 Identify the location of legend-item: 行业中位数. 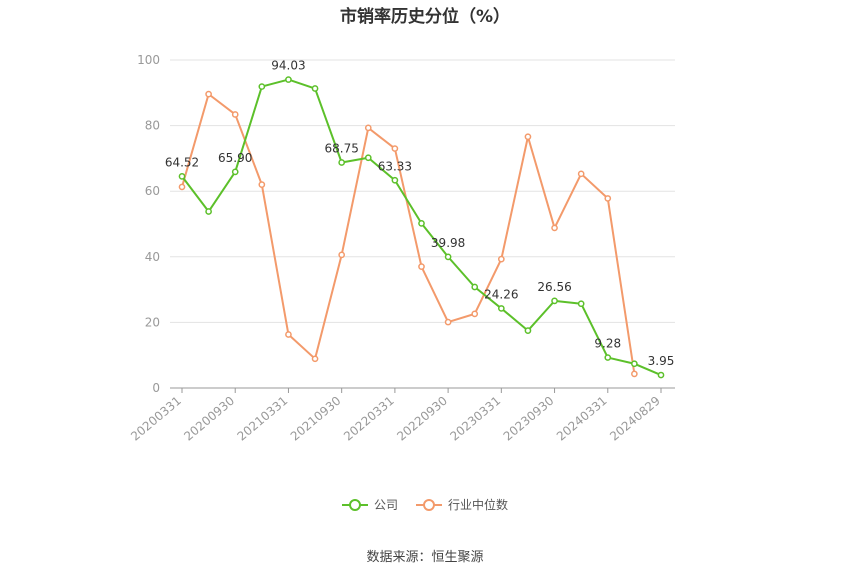
(462, 504).